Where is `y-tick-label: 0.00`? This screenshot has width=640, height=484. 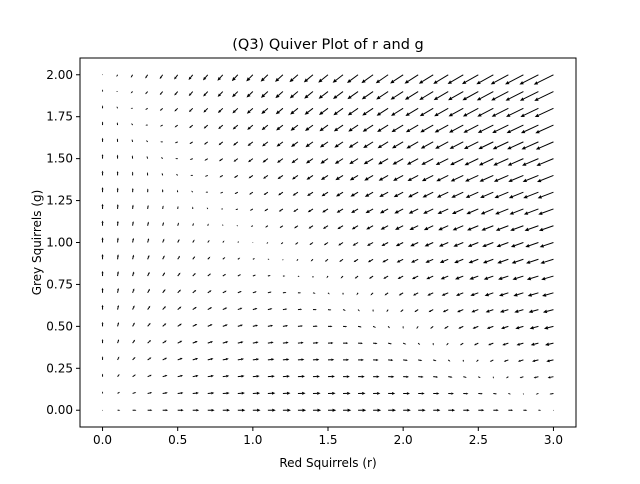
y-tick-label: 0.00 is located at coordinates (59, 410).